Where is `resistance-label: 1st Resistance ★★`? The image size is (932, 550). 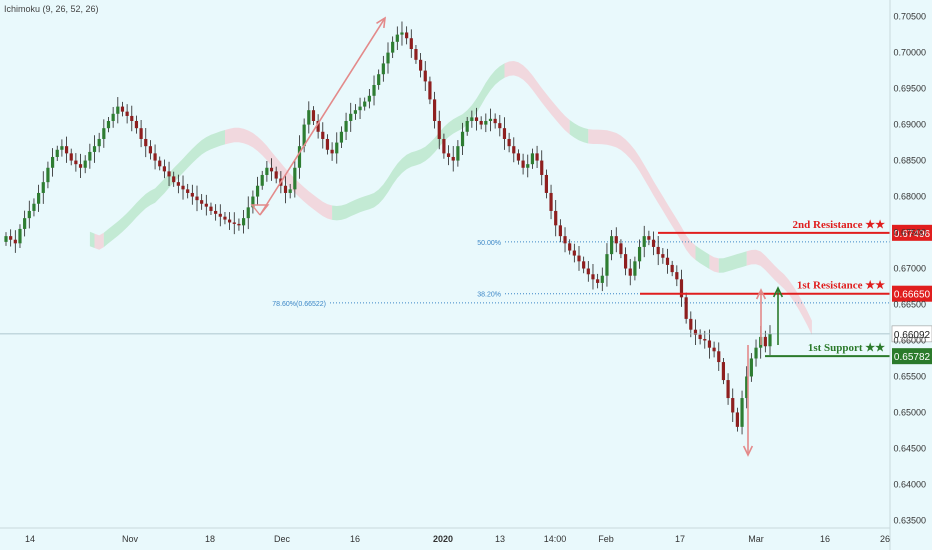 resistance-label: 1st Resistance ★★ is located at coordinates (841, 286).